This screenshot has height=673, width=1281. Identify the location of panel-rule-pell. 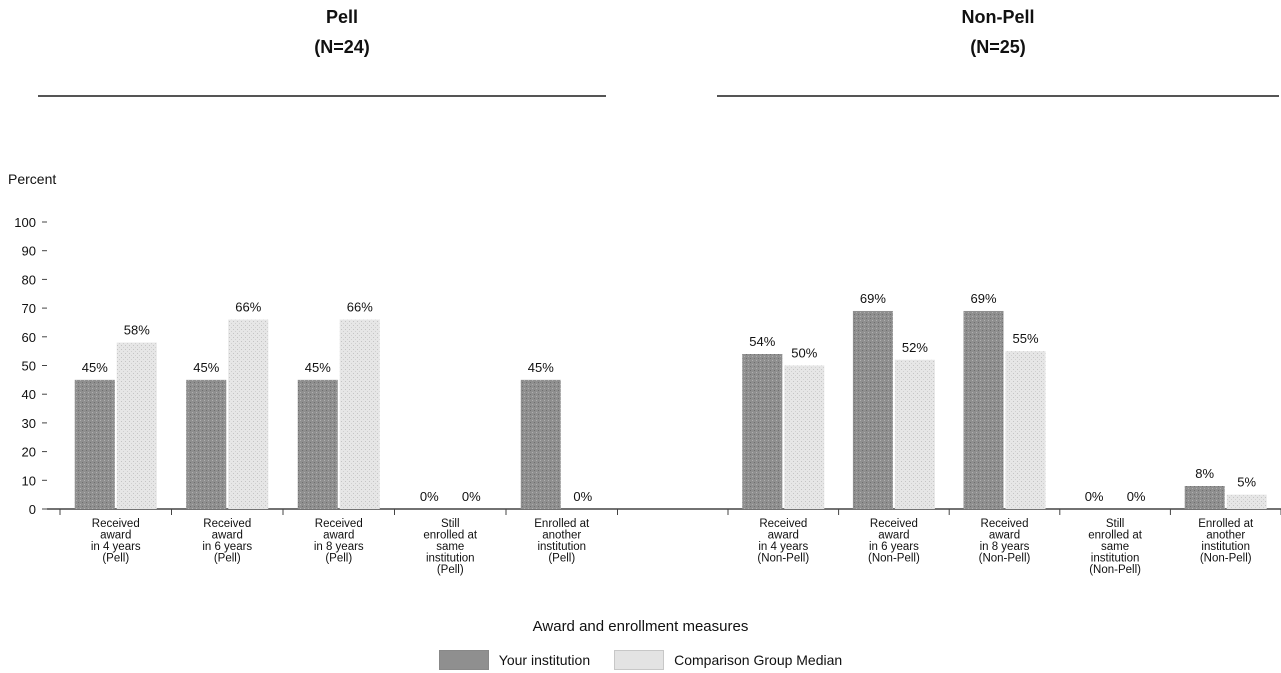
(322, 96).